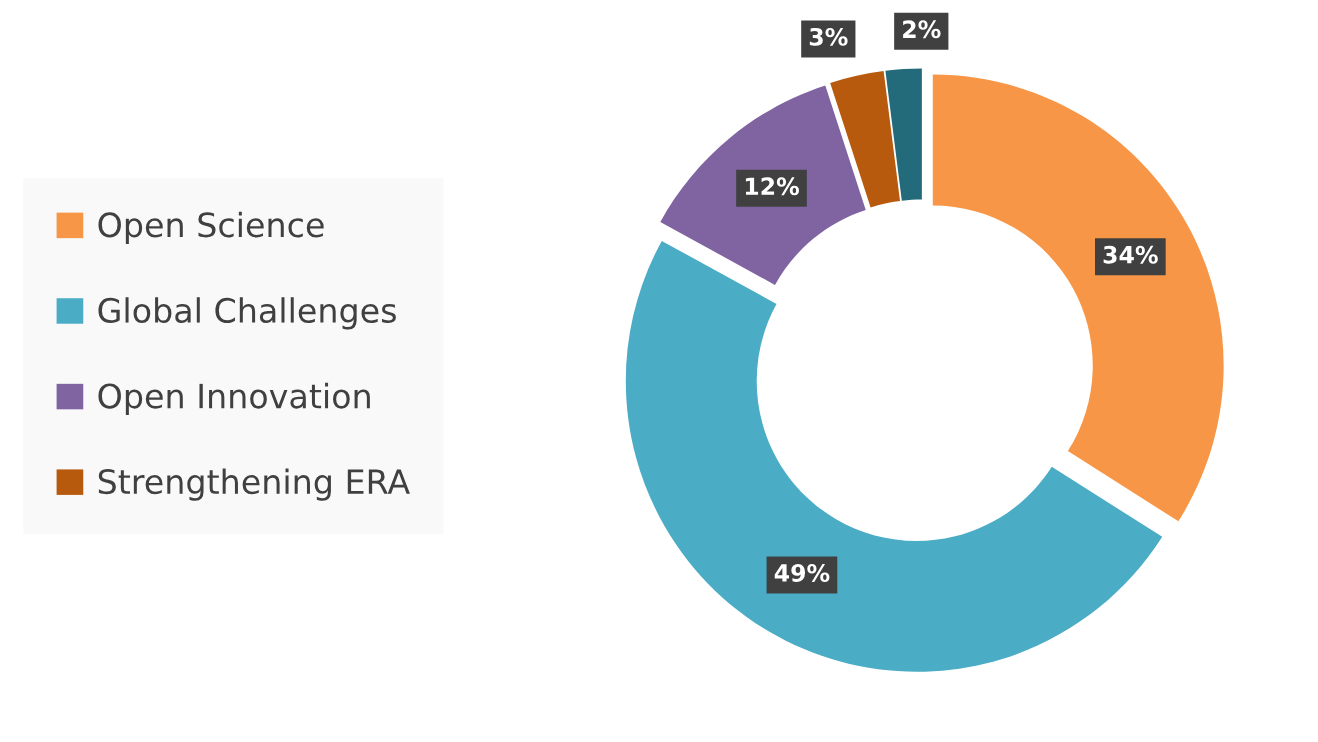  I want to click on legend-label: Strengthening ERA, so click(254, 484).